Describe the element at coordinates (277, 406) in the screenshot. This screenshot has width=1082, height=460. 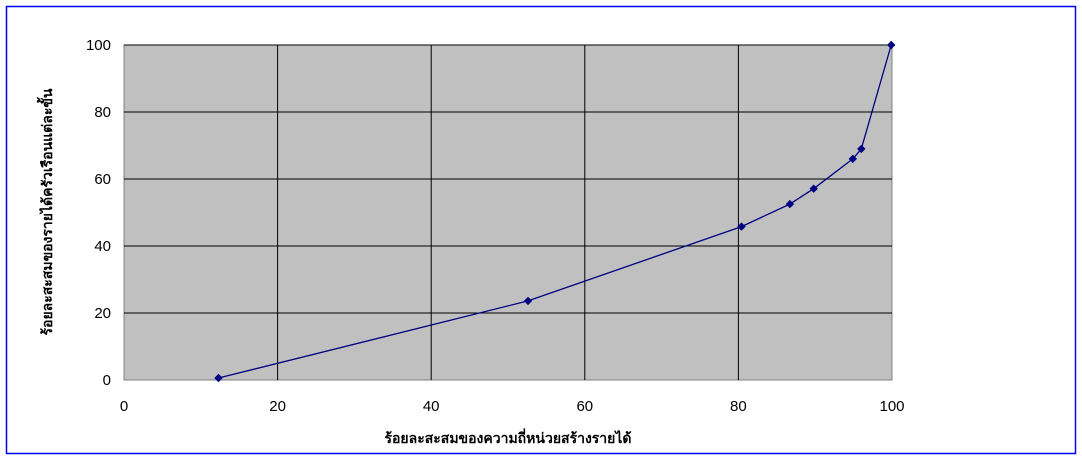
I see `x-tick-label: 20` at that location.